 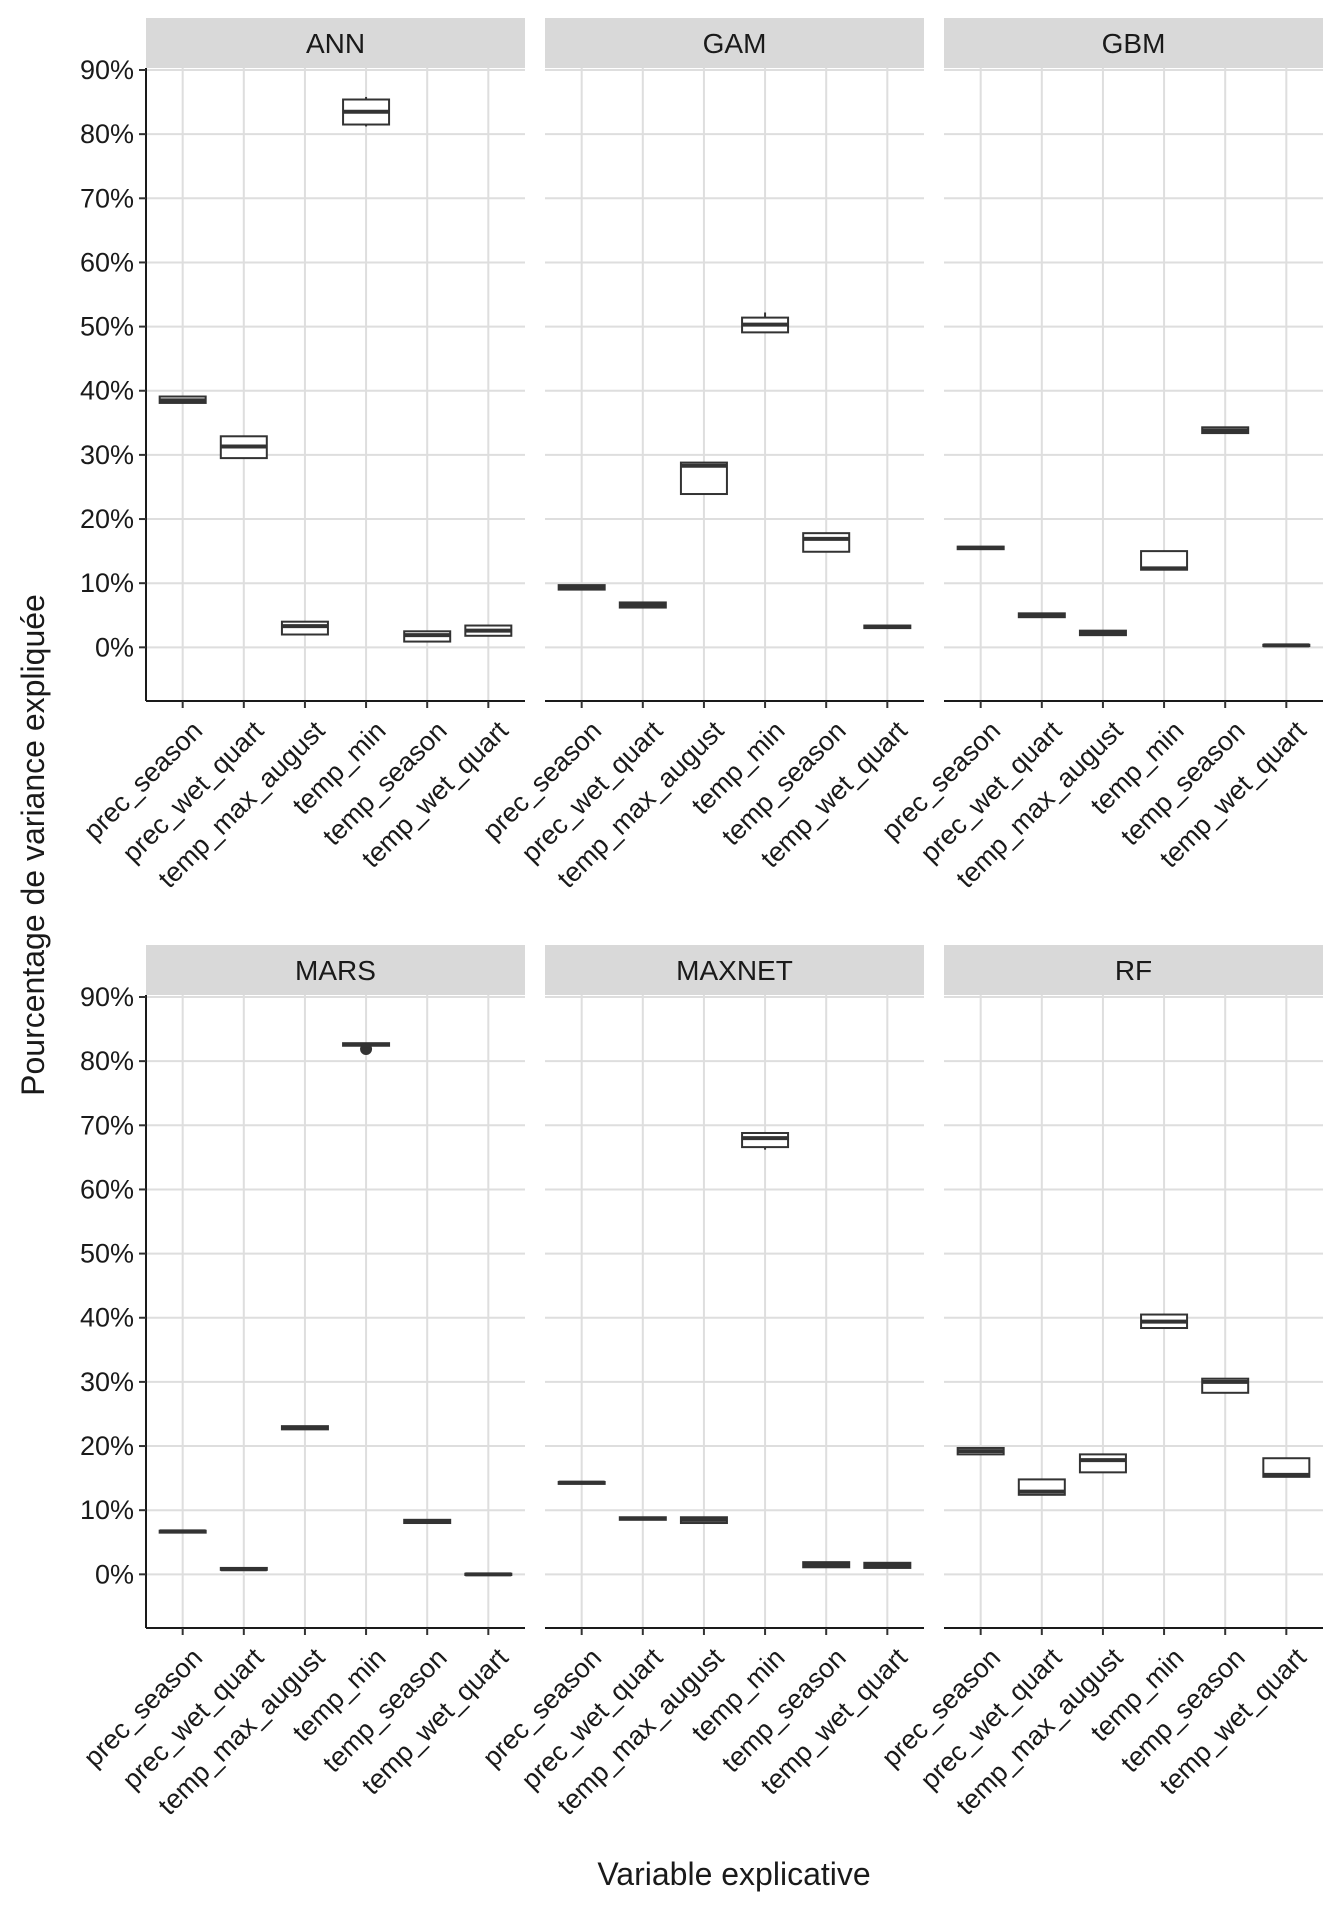 I want to click on facet-strip-label: ANN, so click(x=335, y=43).